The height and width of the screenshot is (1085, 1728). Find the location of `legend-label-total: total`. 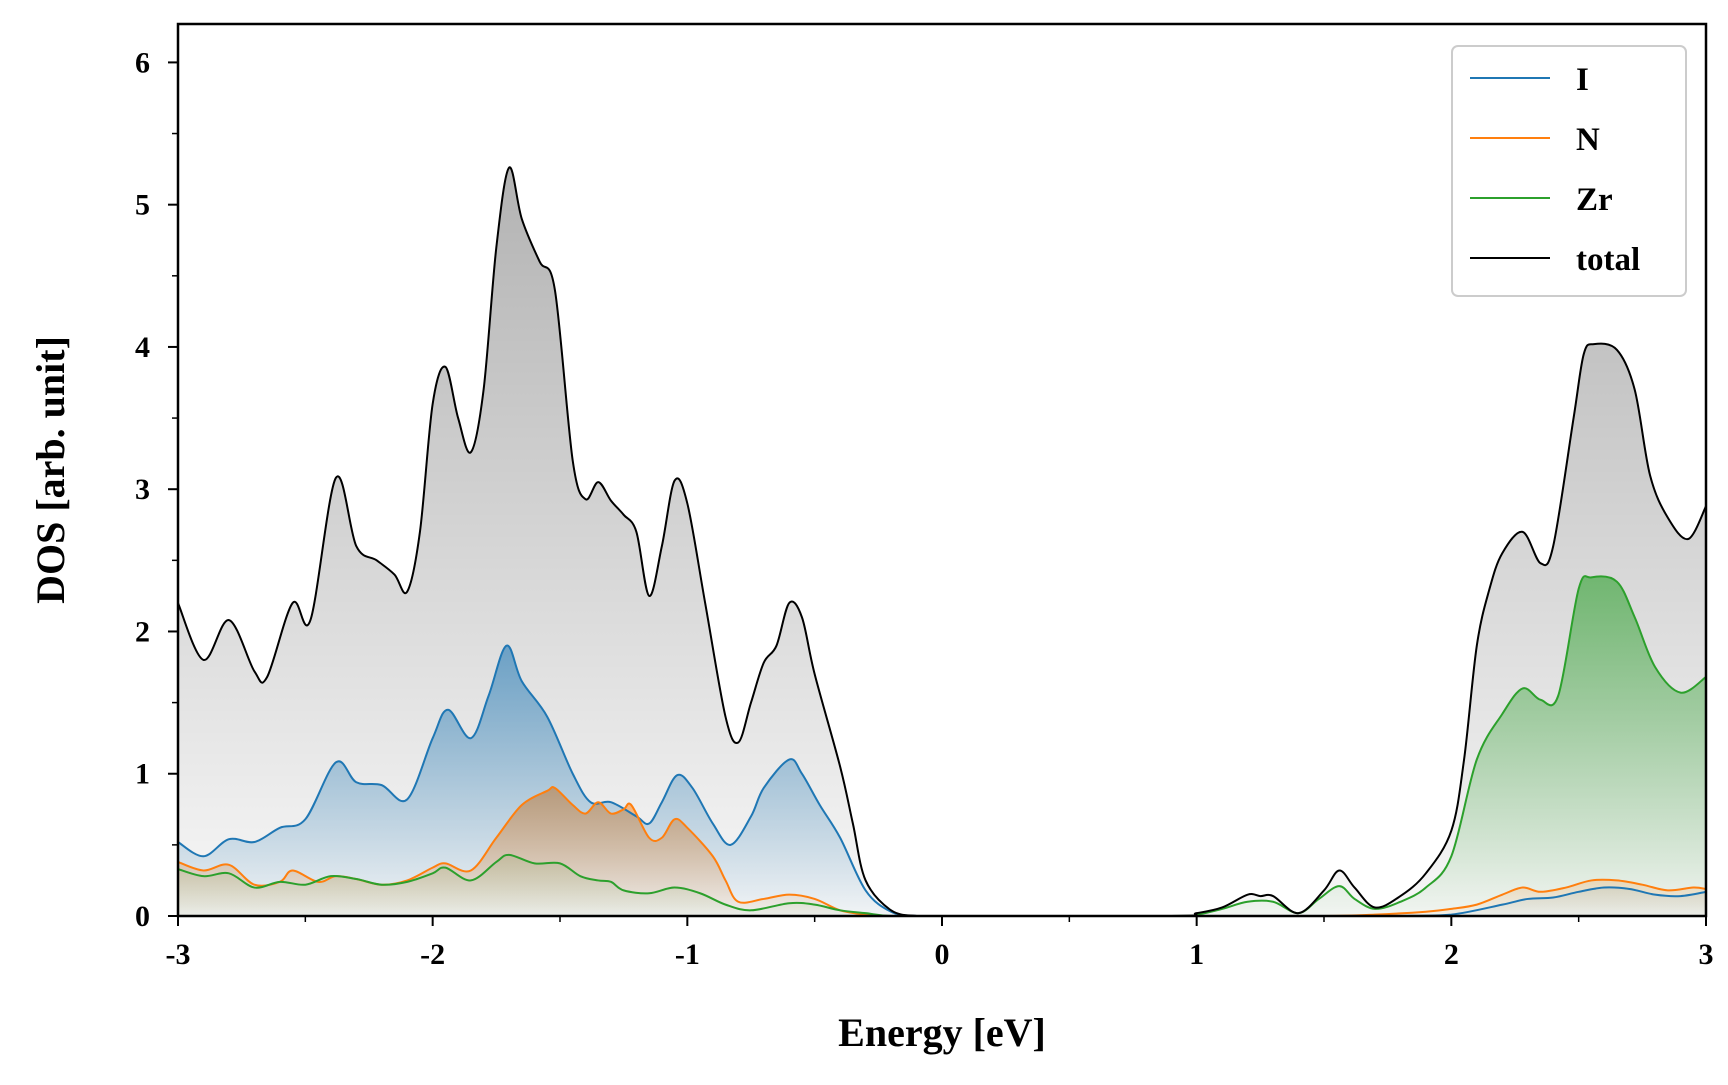

legend-label-total: total is located at coordinates (1608, 260).